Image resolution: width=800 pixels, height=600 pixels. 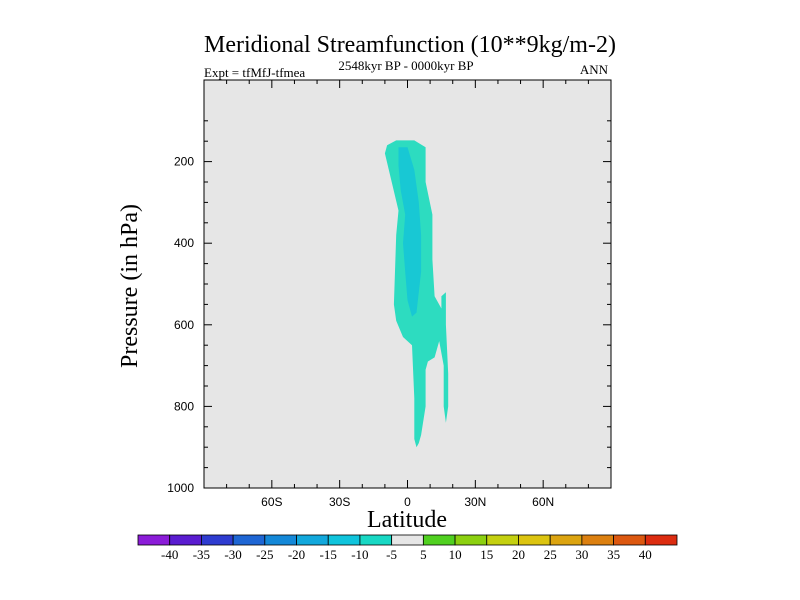 What do you see at coordinates (407, 548) in the screenshot?
I see `colorbar: -40 -35 -30 -25 -20 -15 -10 -5 5 10 15 20 25 30 35 40` at bounding box center [407, 548].